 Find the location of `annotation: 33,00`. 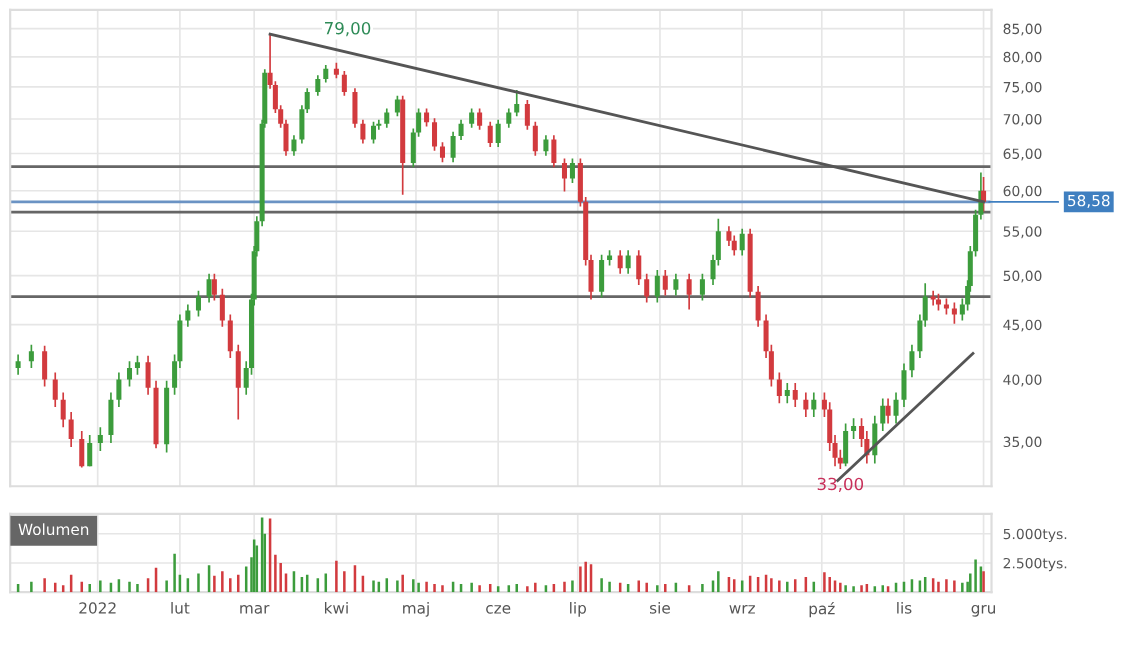

annotation: 33,00 is located at coordinates (840, 484).